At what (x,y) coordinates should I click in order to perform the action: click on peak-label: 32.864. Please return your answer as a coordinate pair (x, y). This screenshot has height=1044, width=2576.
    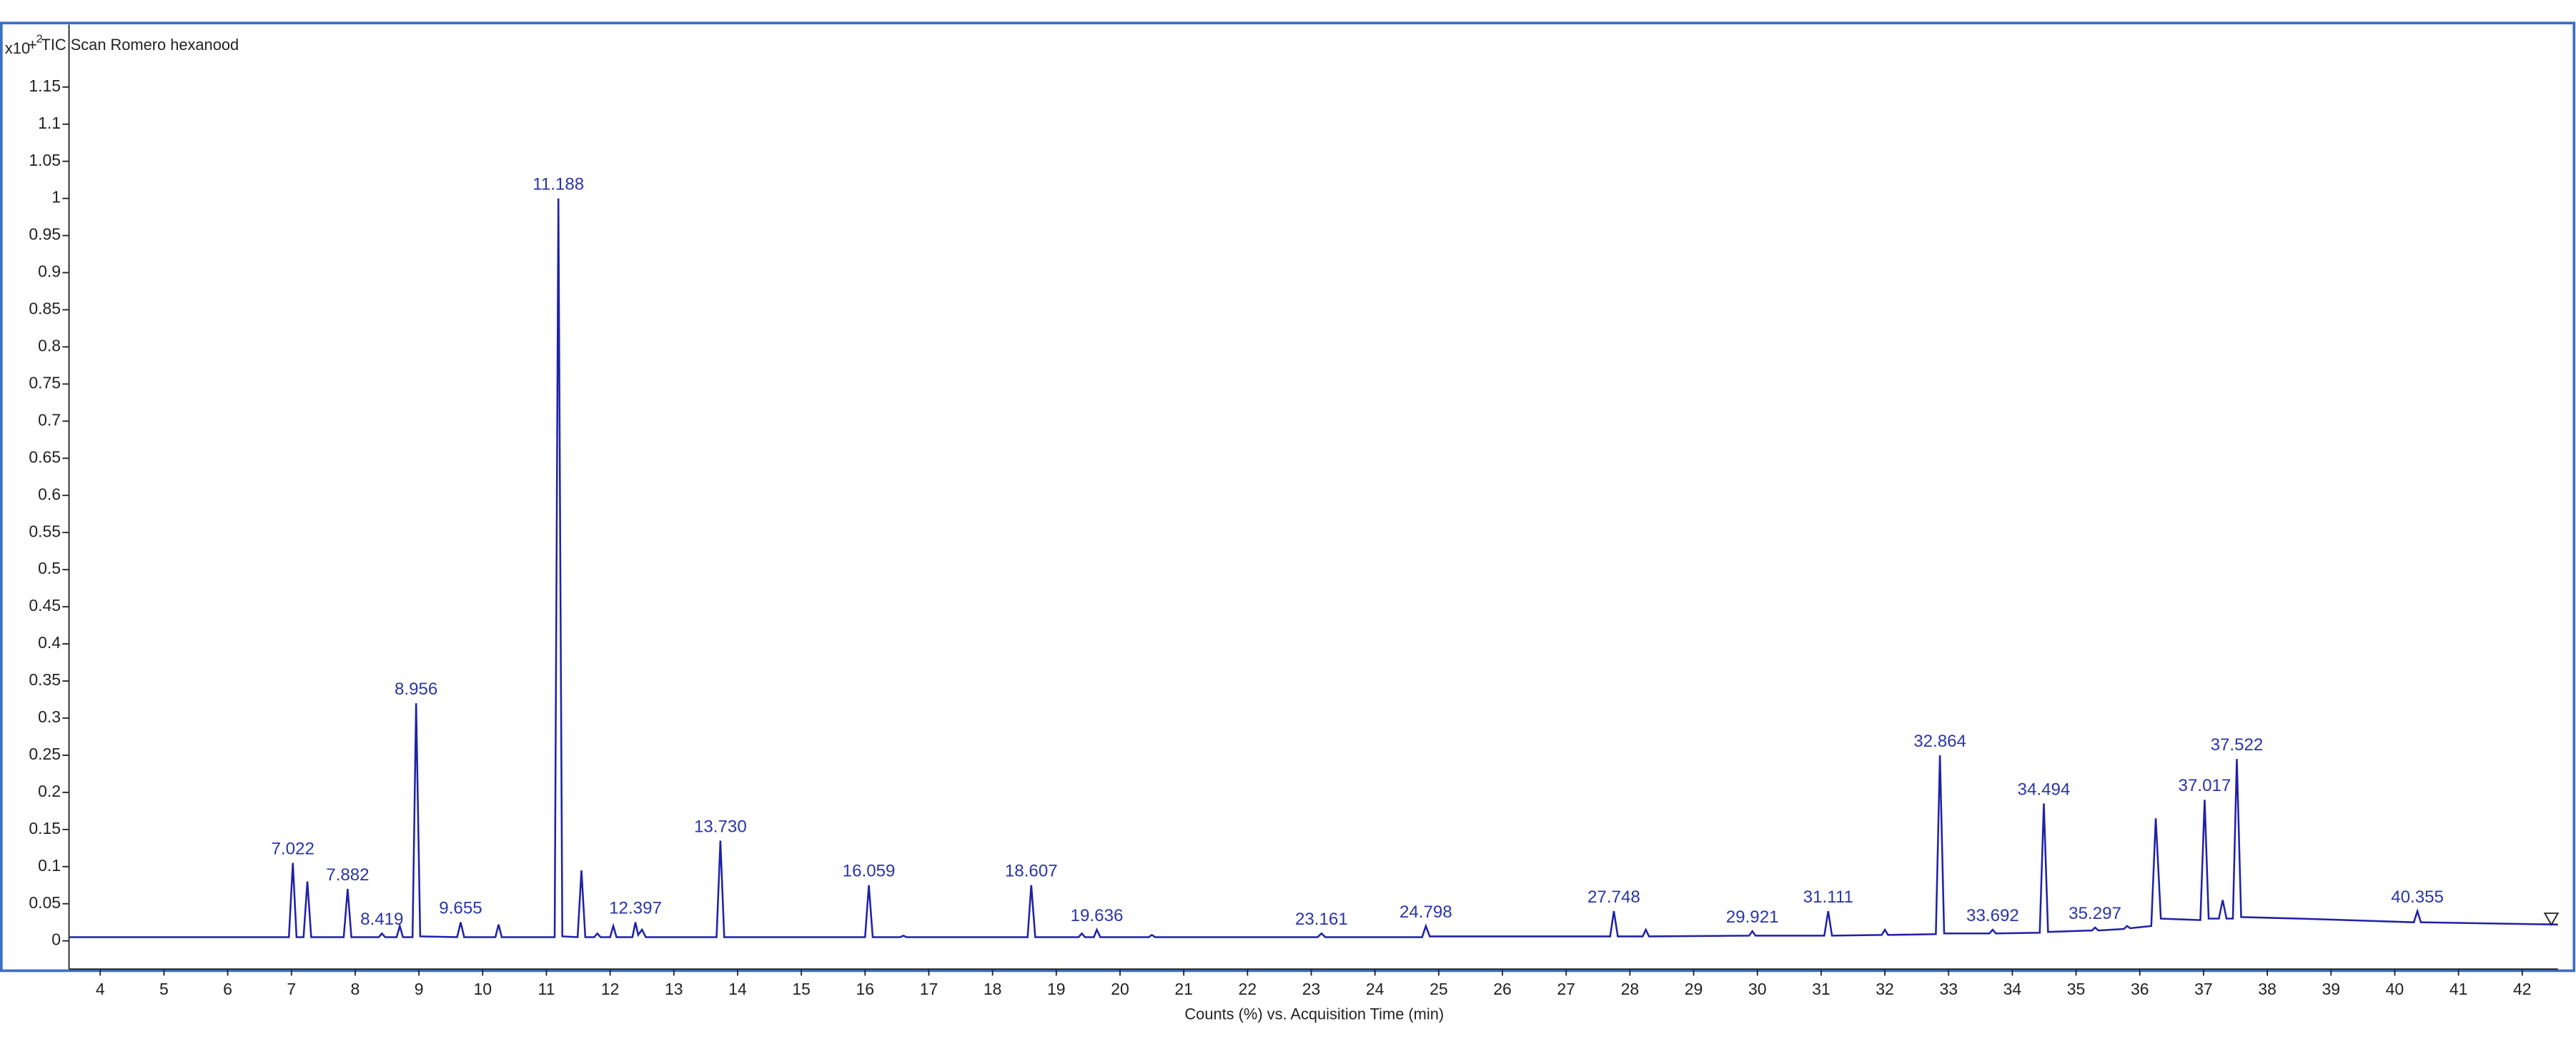
    Looking at the image, I should click on (1939, 741).